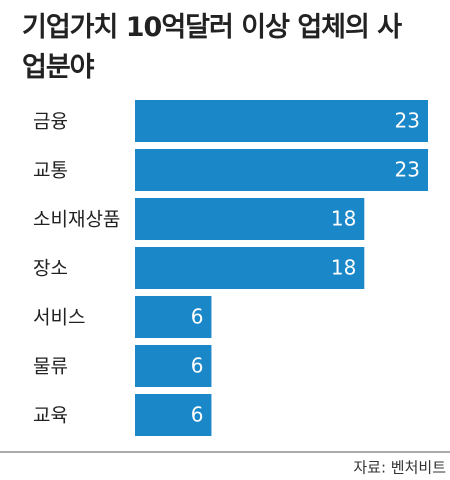 Image resolution: width=450 pixels, height=480 pixels. I want to click on category-label: 물류, so click(50, 367).